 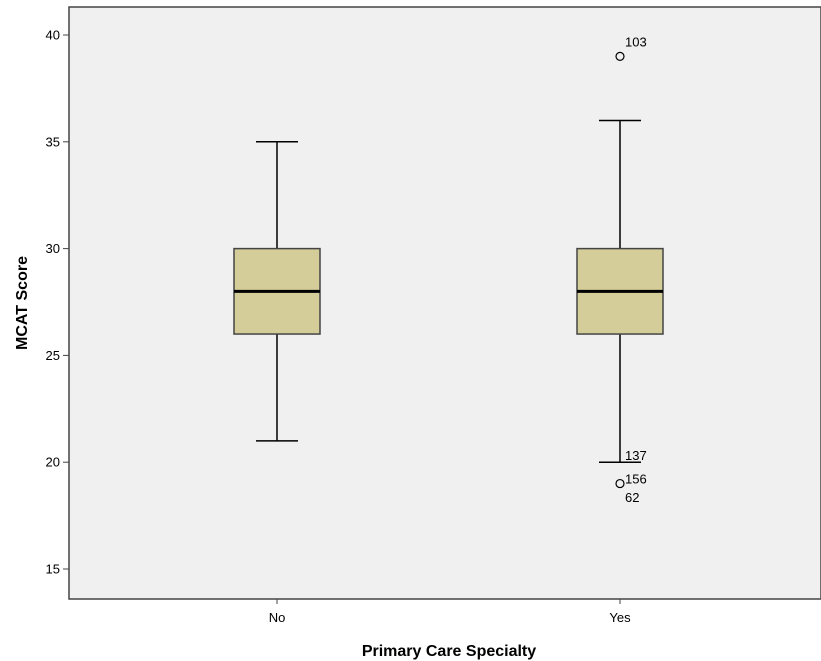 I want to click on y-tick-label: 35, so click(x=53, y=141).